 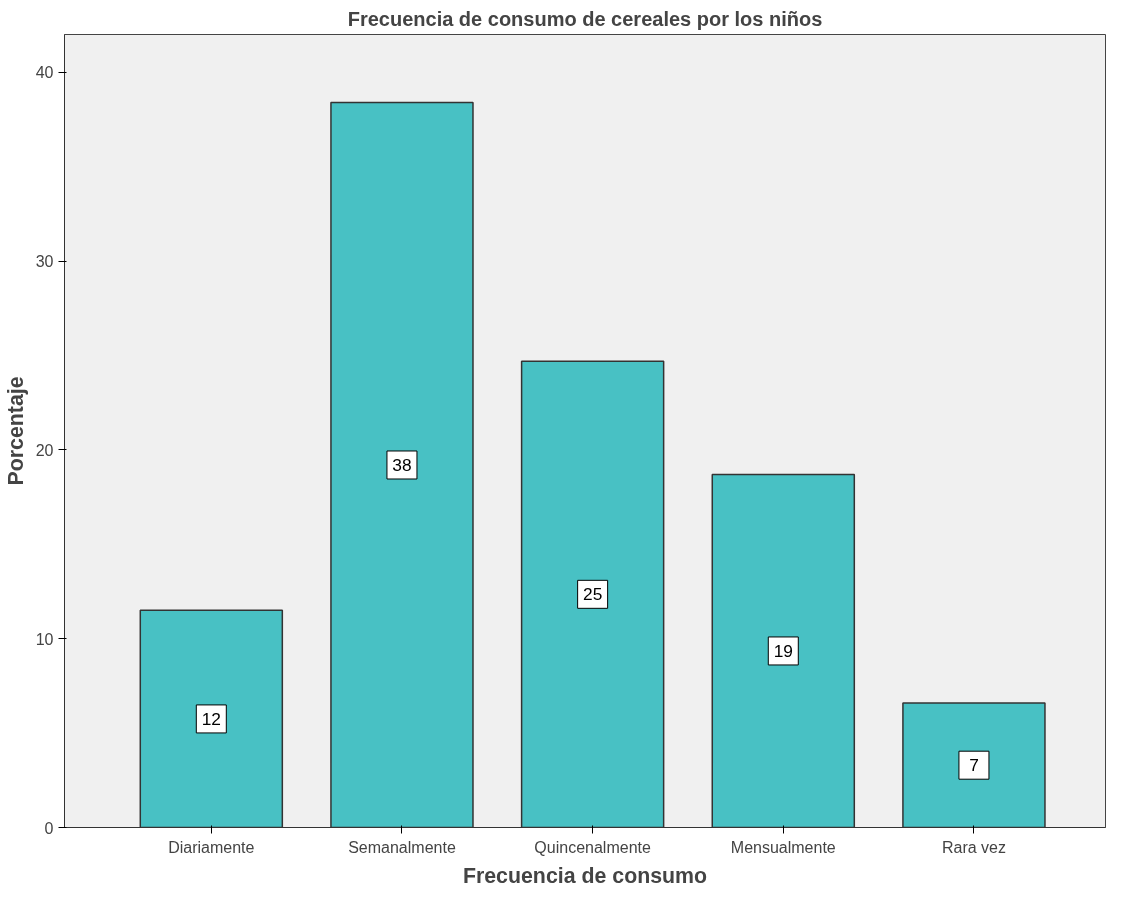 I want to click on data-label: 12, so click(x=211, y=718).